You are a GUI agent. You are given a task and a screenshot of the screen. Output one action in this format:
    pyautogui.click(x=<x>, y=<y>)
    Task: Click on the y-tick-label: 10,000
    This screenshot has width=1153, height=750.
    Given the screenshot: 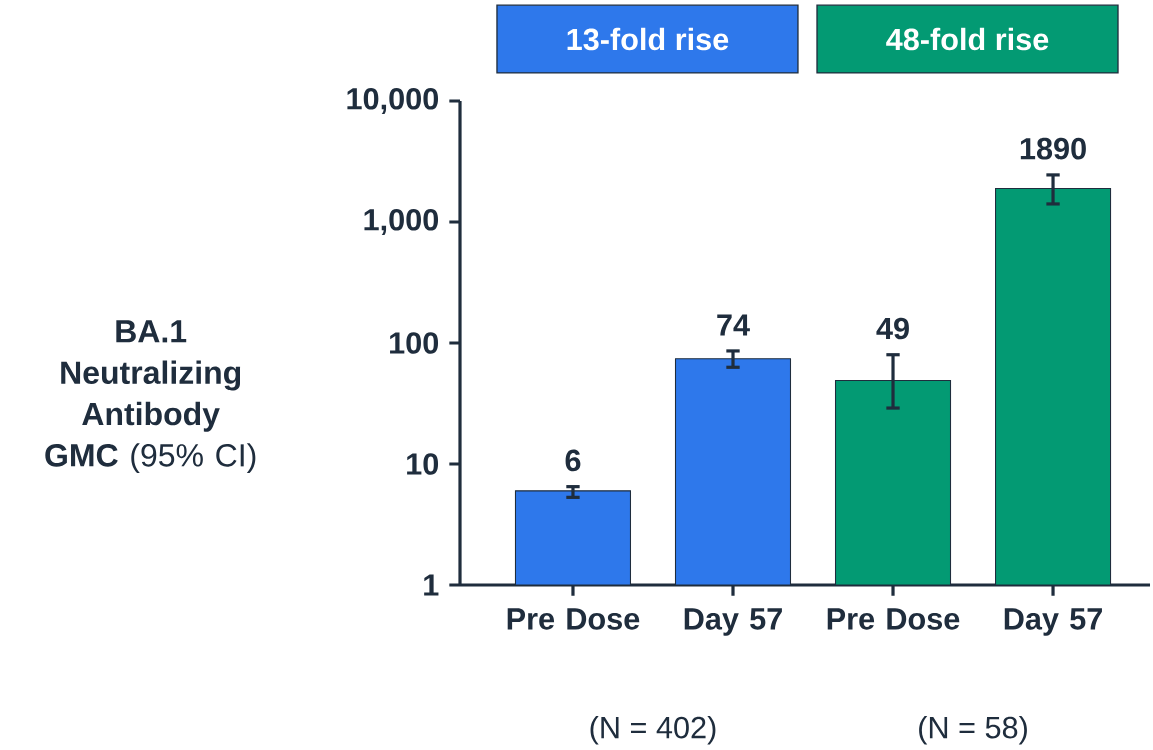 What is the action you would take?
    pyautogui.click(x=393, y=101)
    